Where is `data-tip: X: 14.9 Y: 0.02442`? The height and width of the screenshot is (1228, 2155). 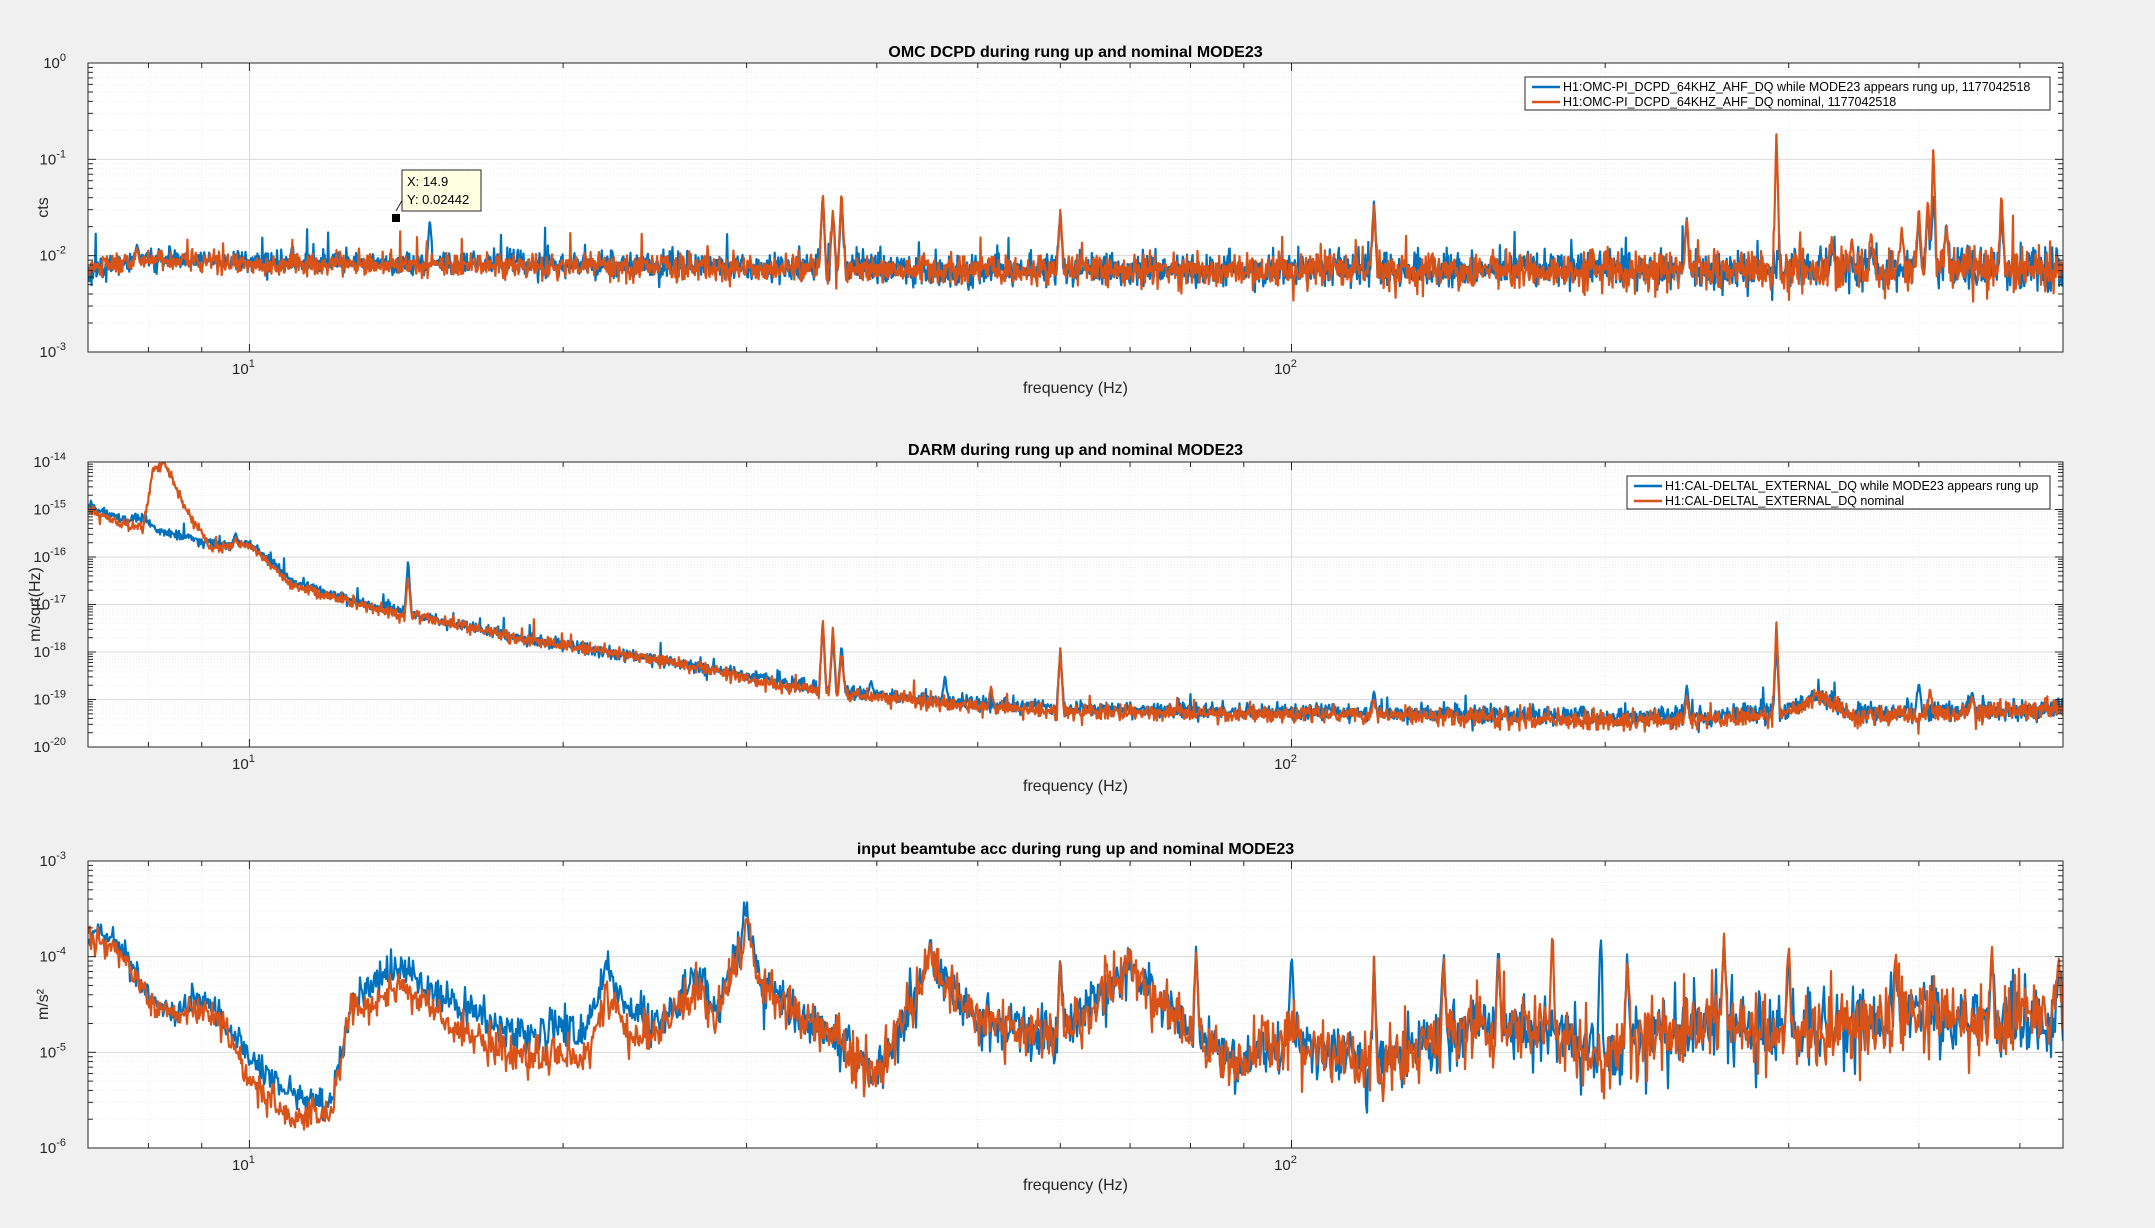
data-tip: X: 14.9 Y: 0.02442 is located at coordinates (437, 195).